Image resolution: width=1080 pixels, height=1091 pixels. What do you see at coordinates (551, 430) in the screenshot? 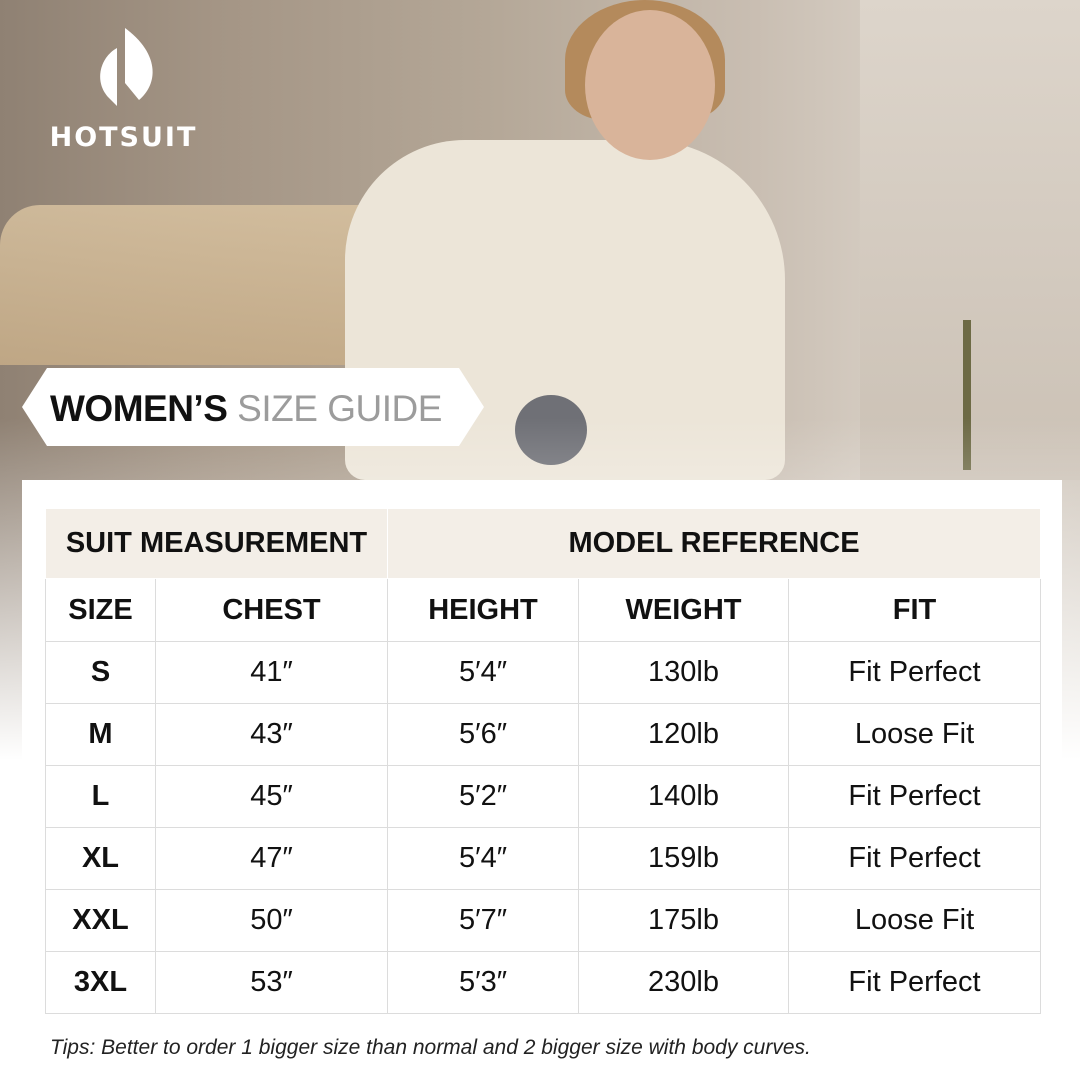
I see `dumbbell` at bounding box center [551, 430].